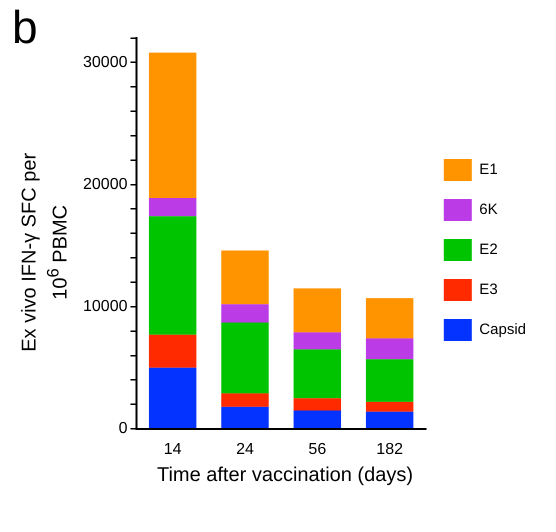 Image resolution: width=556 pixels, height=532 pixels. I want to click on y-tick-label: 0, so click(123, 429).